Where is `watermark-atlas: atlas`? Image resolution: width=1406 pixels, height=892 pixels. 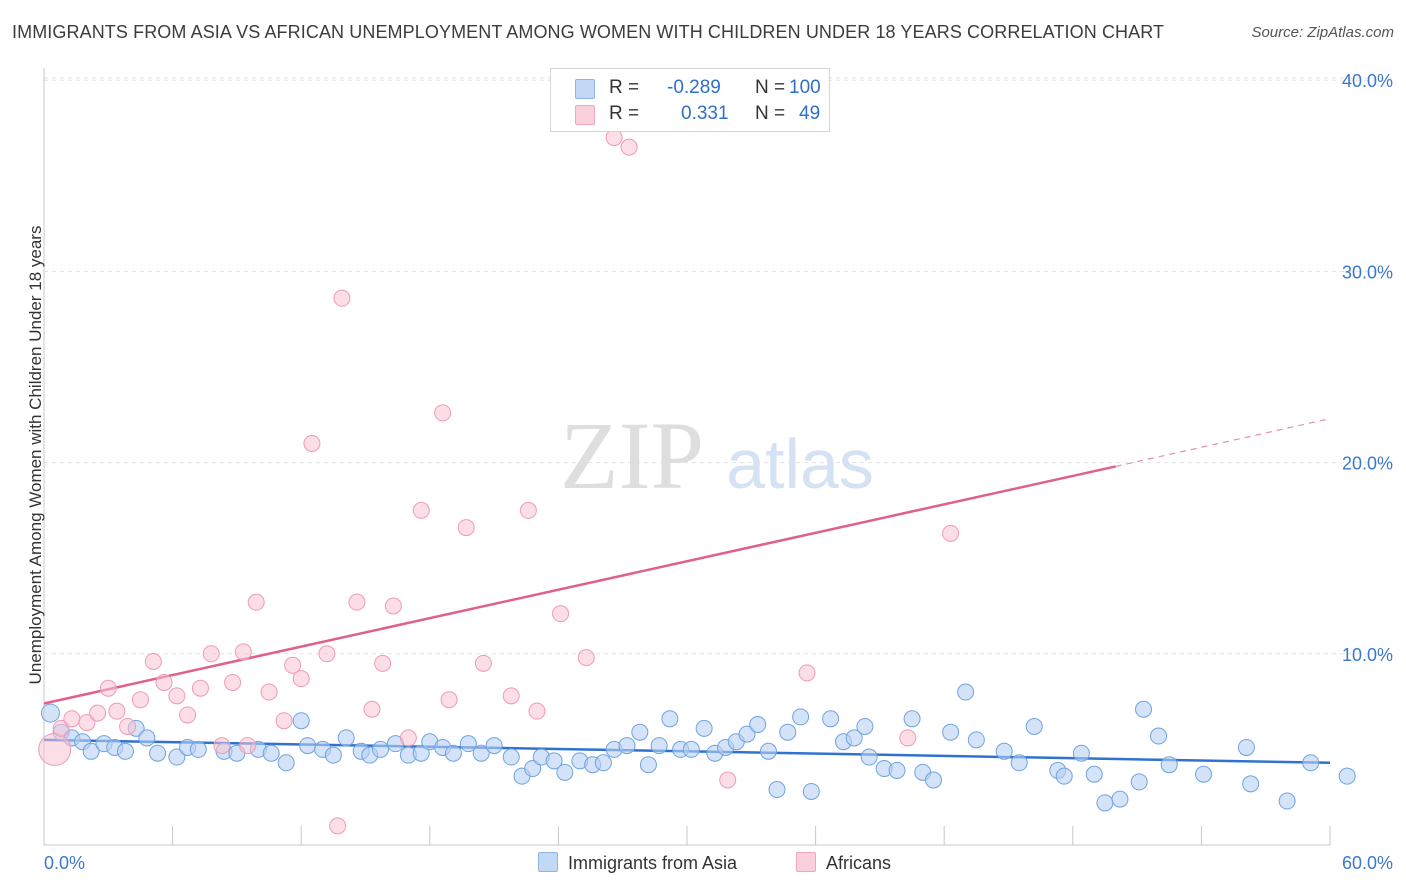
watermark-atlas: atlas is located at coordinates (800, 464).